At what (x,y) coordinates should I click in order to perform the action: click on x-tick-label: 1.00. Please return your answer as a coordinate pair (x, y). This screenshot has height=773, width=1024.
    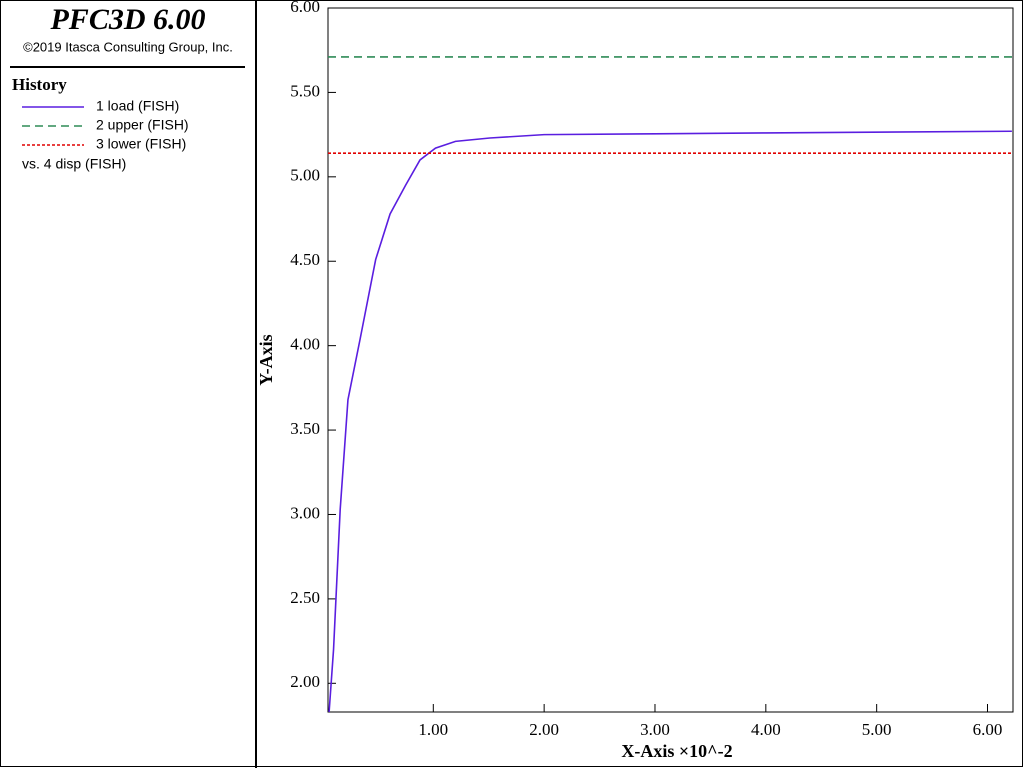
    Looking at the image, I should click on (433, 729).